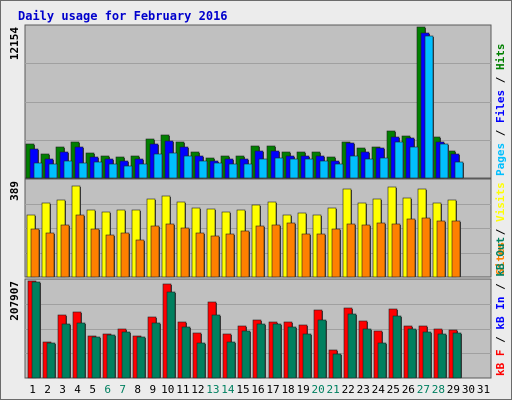  I want to click on legend-bottom: kB F / kB In / kB Out, so click(500, 306).